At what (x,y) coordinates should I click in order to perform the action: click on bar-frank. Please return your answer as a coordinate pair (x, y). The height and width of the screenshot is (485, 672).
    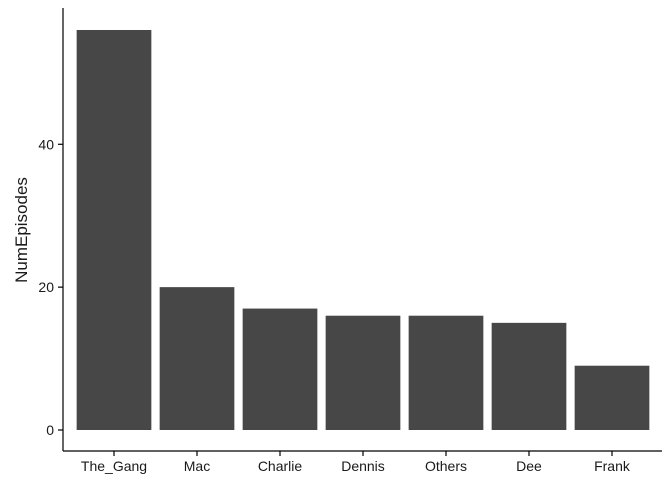
    Looking at the image, I should click on (612, 397).